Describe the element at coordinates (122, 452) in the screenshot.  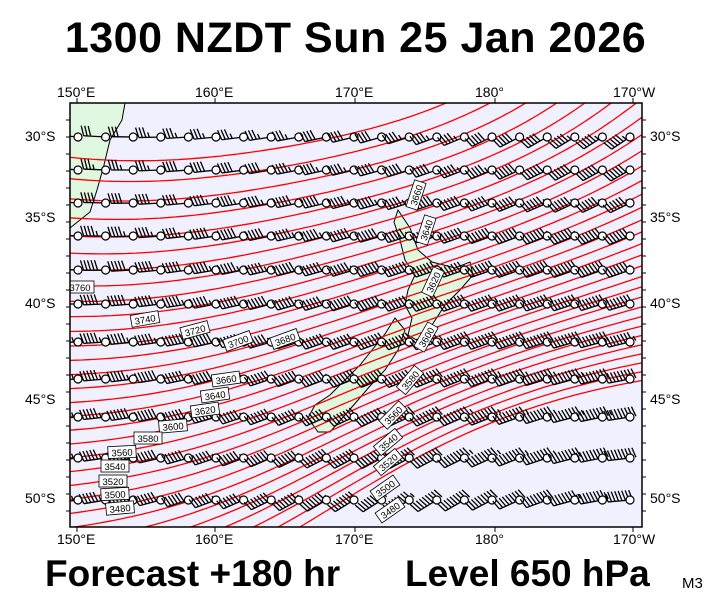
I see `contour-label: 3560` at that location.